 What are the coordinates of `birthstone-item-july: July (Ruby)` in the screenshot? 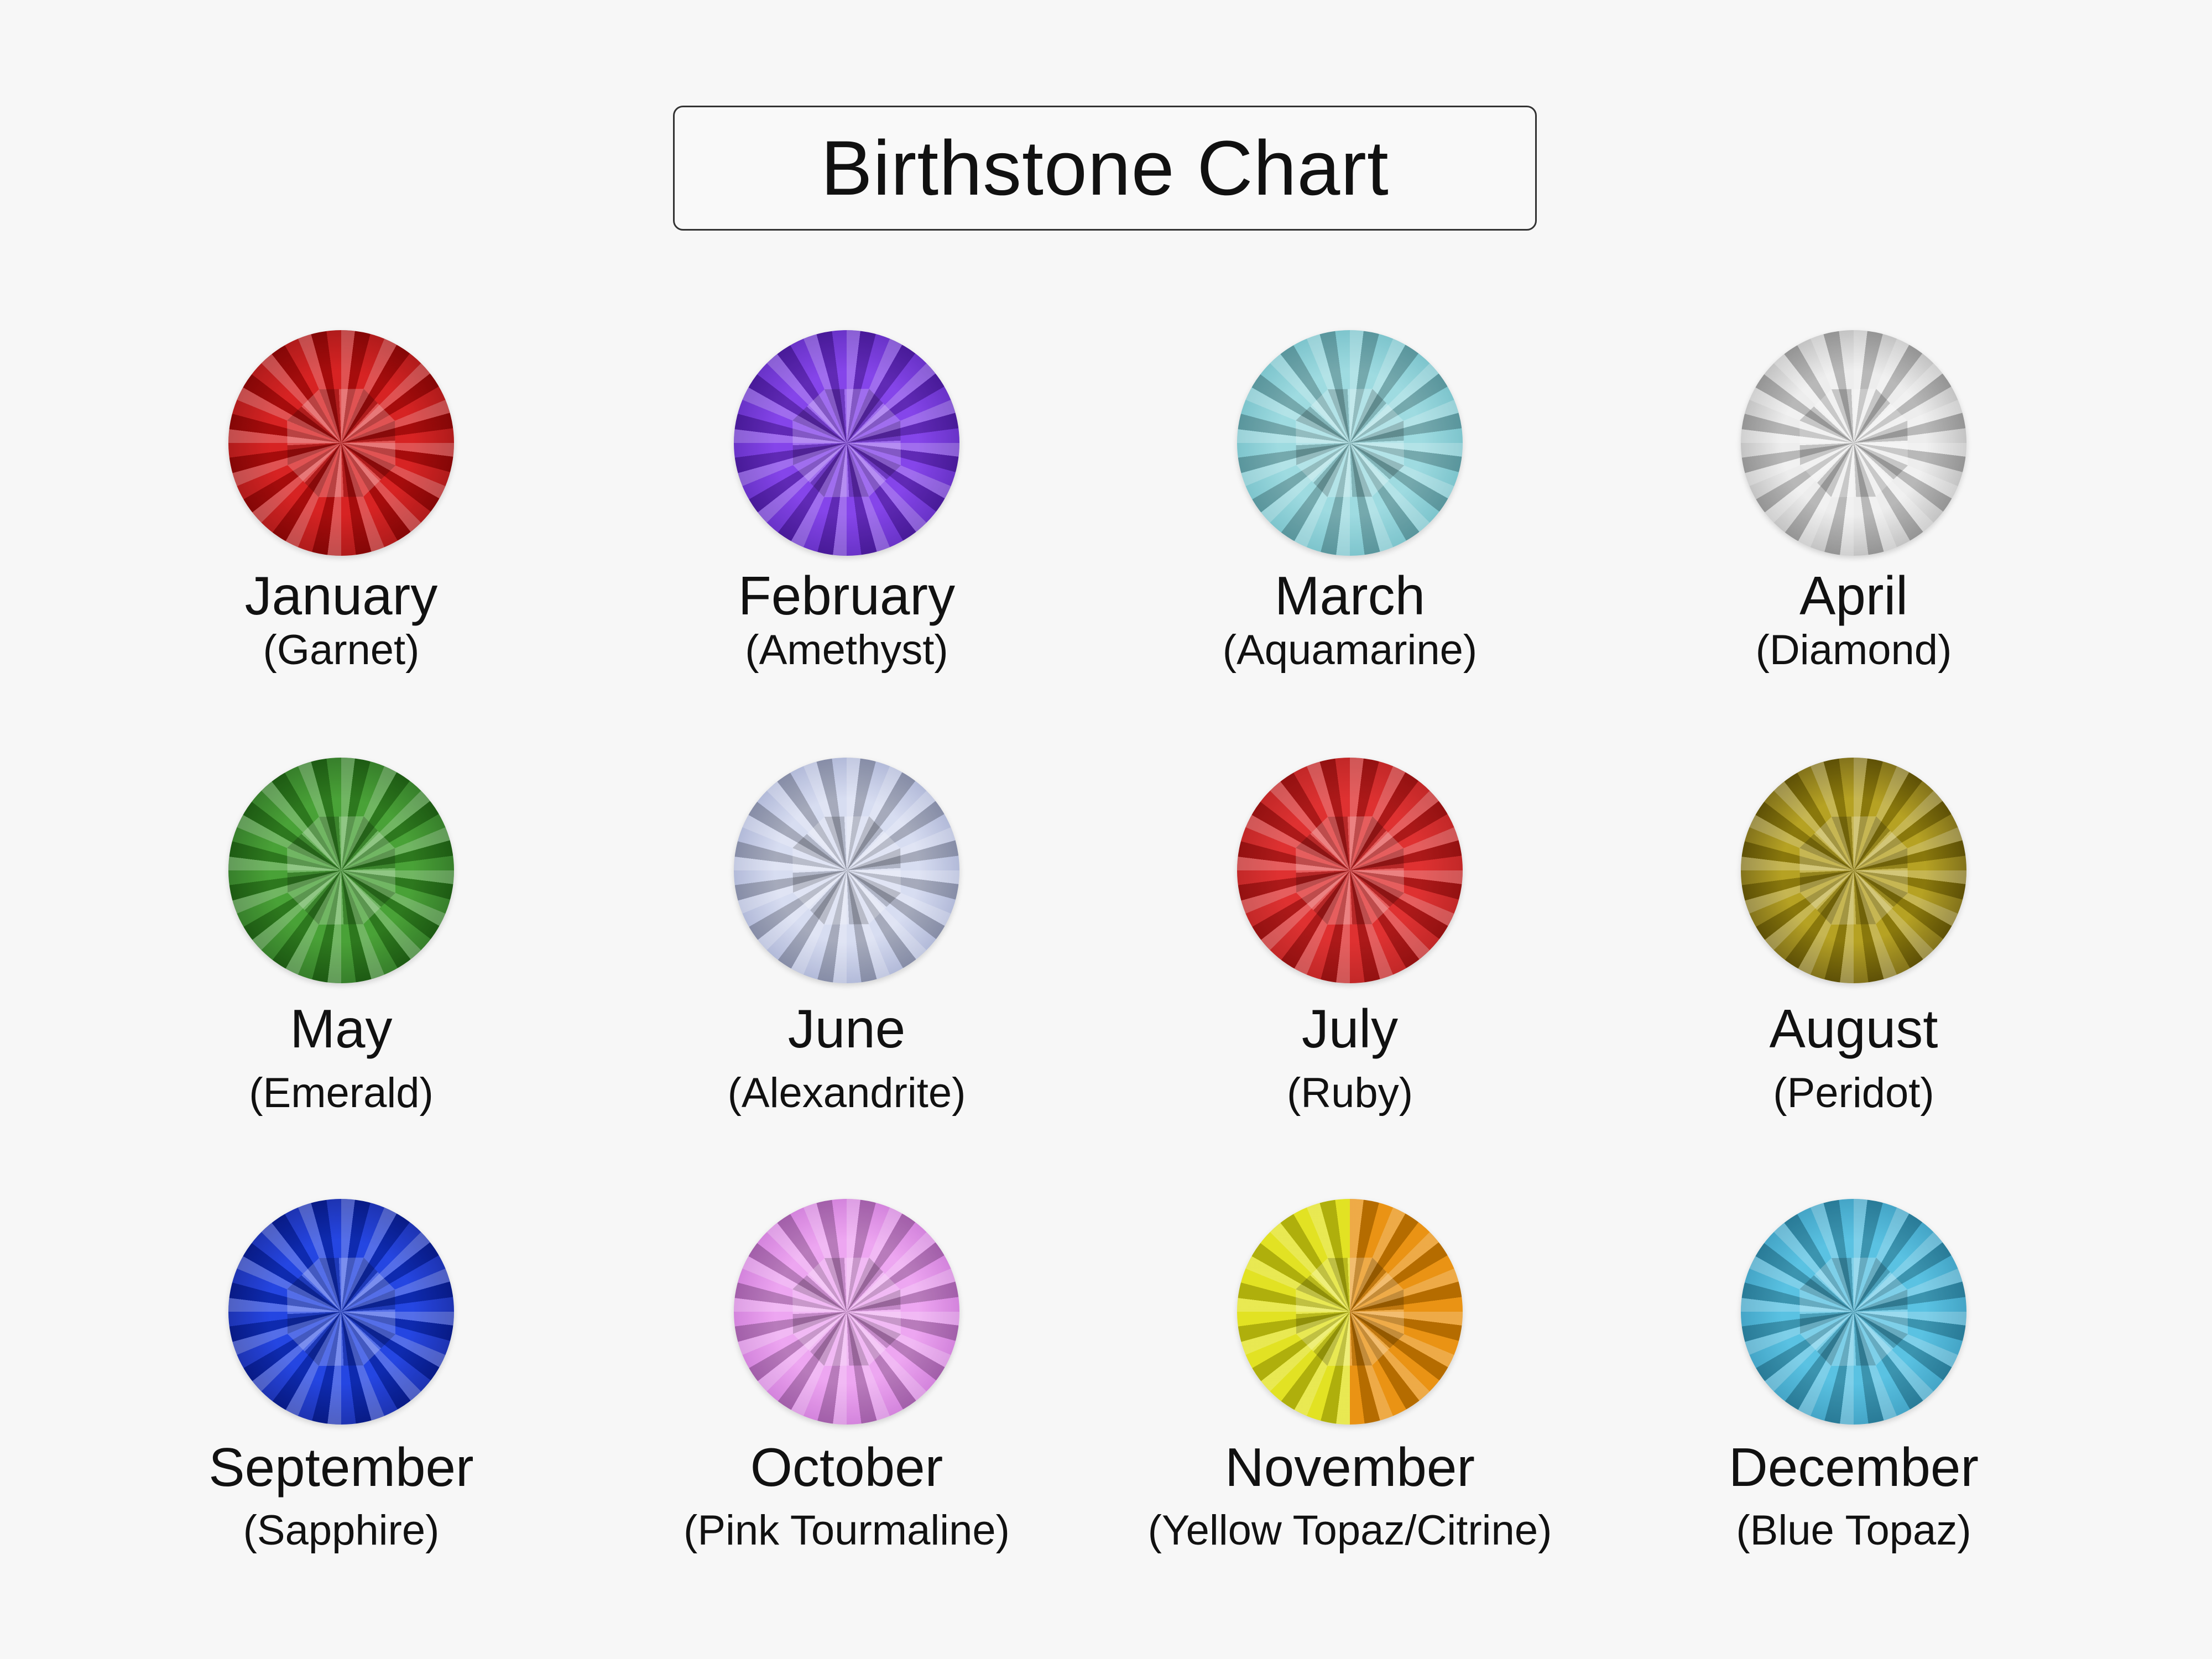 It's located at (1350, 979).